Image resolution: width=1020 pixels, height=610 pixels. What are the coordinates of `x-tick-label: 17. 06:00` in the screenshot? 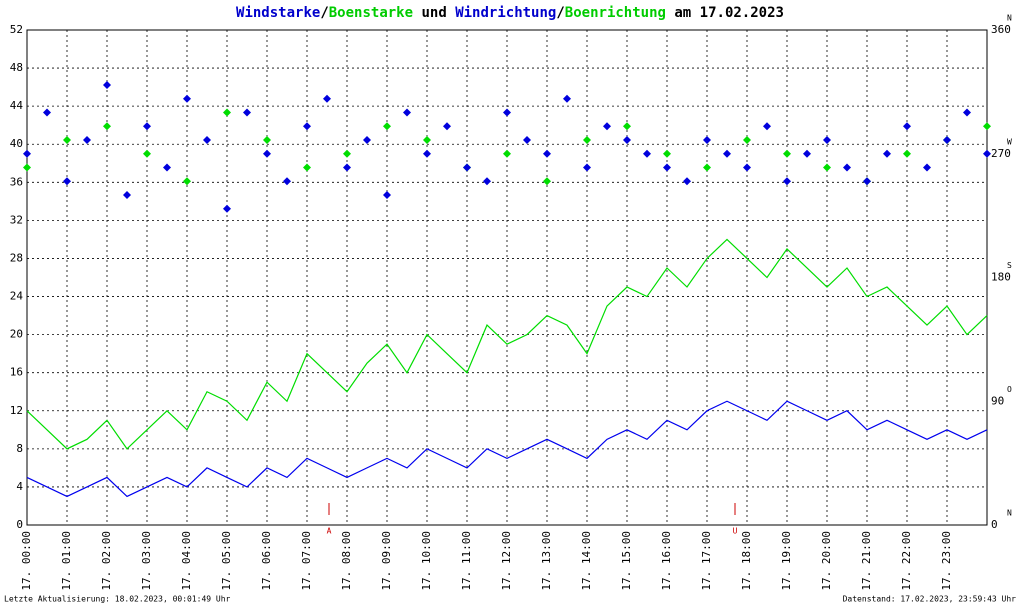 It's located at (266, 561).